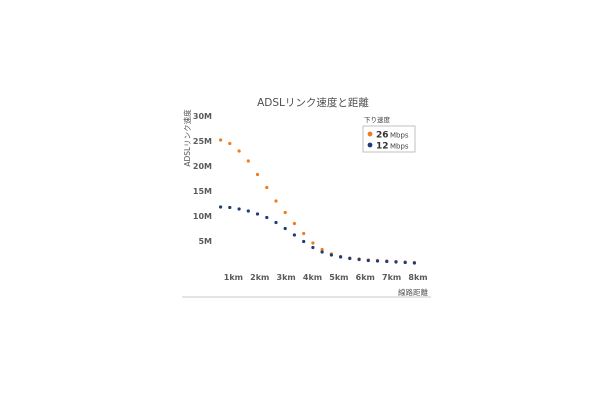 The image size is (610, 400). I want to click on x-tick-label: 2km, so click(259, 277).